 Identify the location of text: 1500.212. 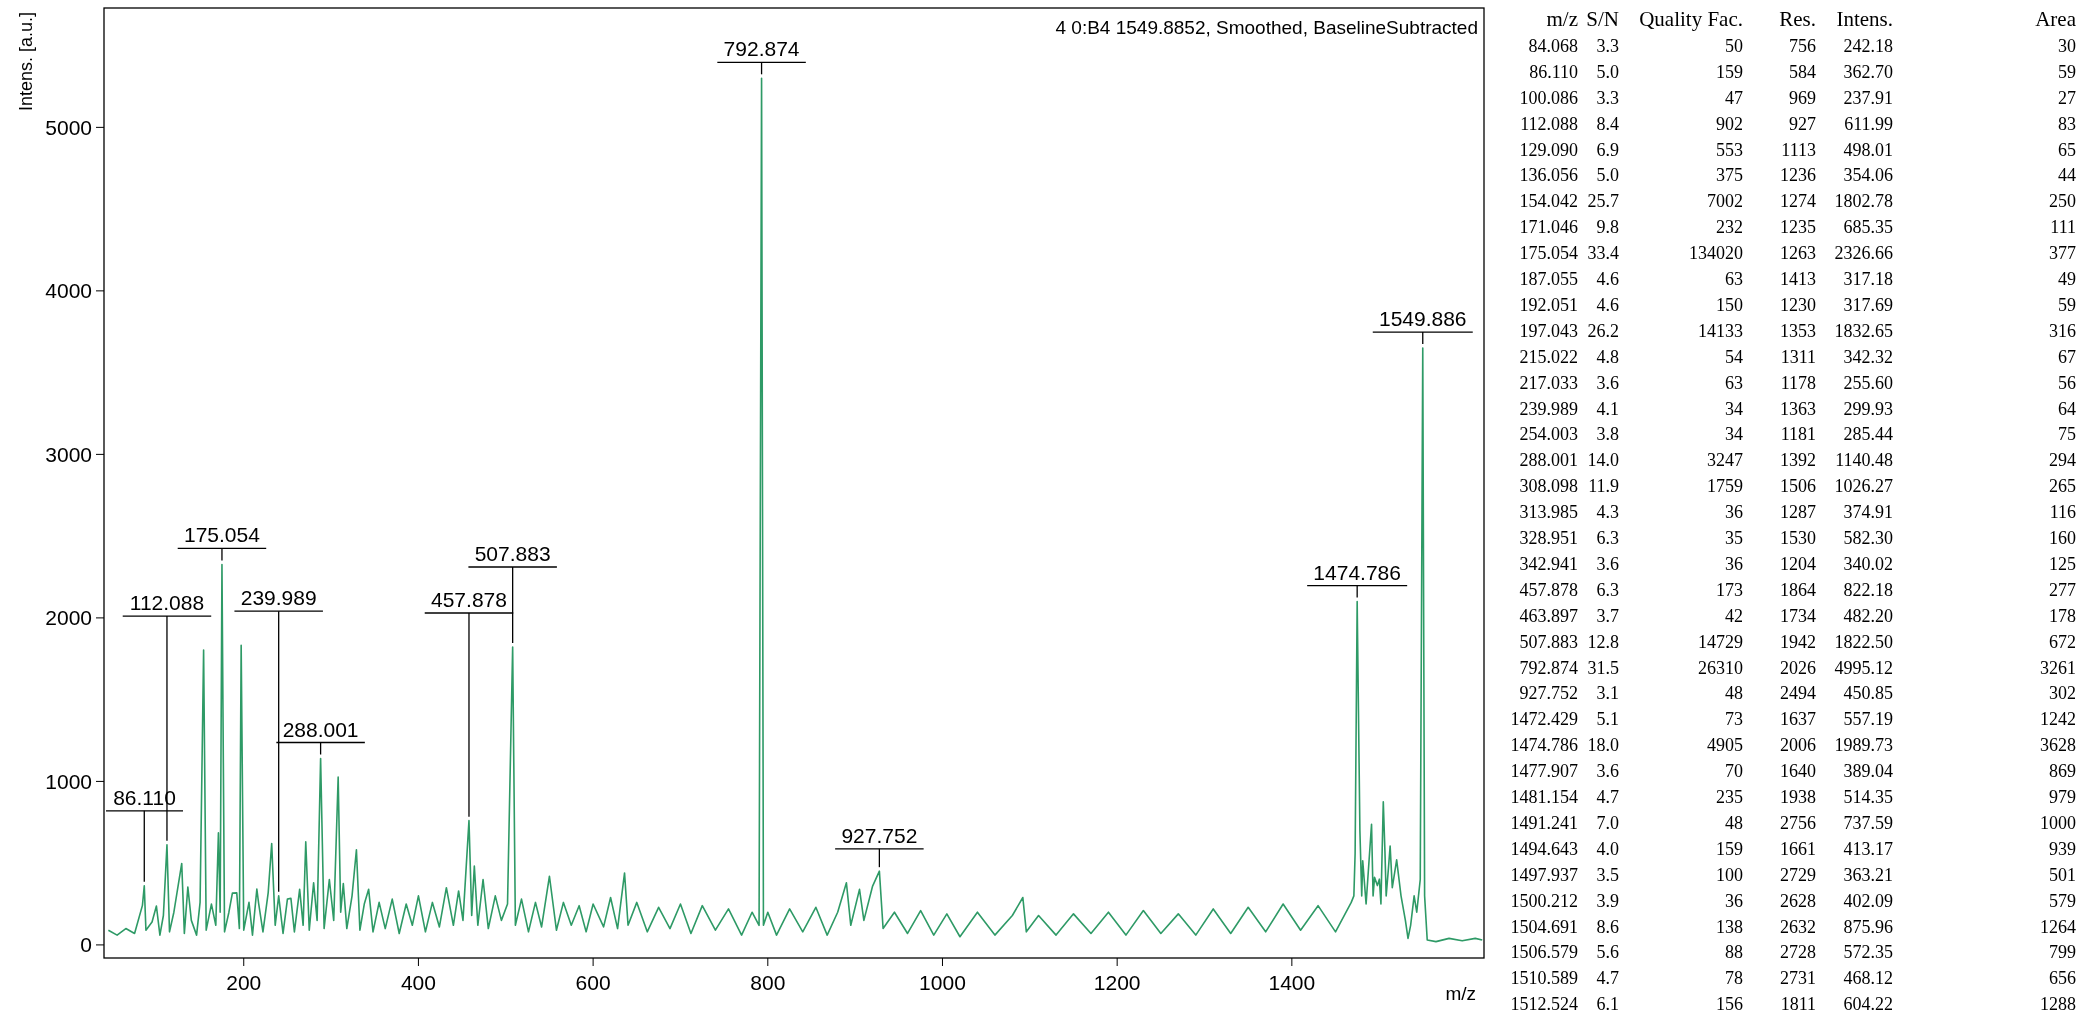
(1544, 900).